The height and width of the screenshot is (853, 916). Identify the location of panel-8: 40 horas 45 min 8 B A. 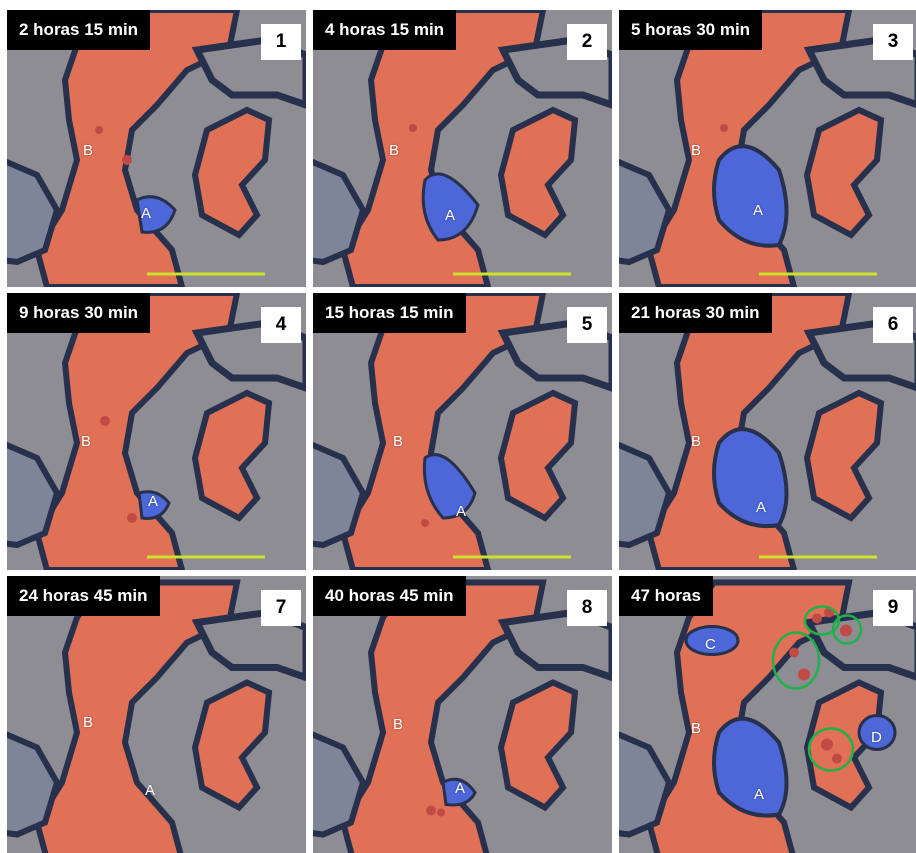
(462, 714).